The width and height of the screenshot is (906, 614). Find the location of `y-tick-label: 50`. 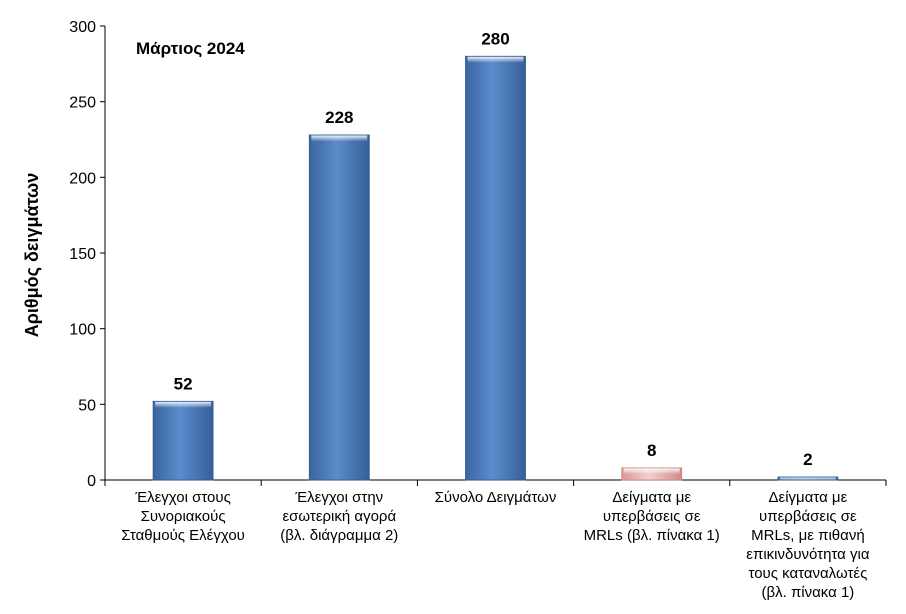

y-tick-label: 50 is located at coordinates (87, 405).